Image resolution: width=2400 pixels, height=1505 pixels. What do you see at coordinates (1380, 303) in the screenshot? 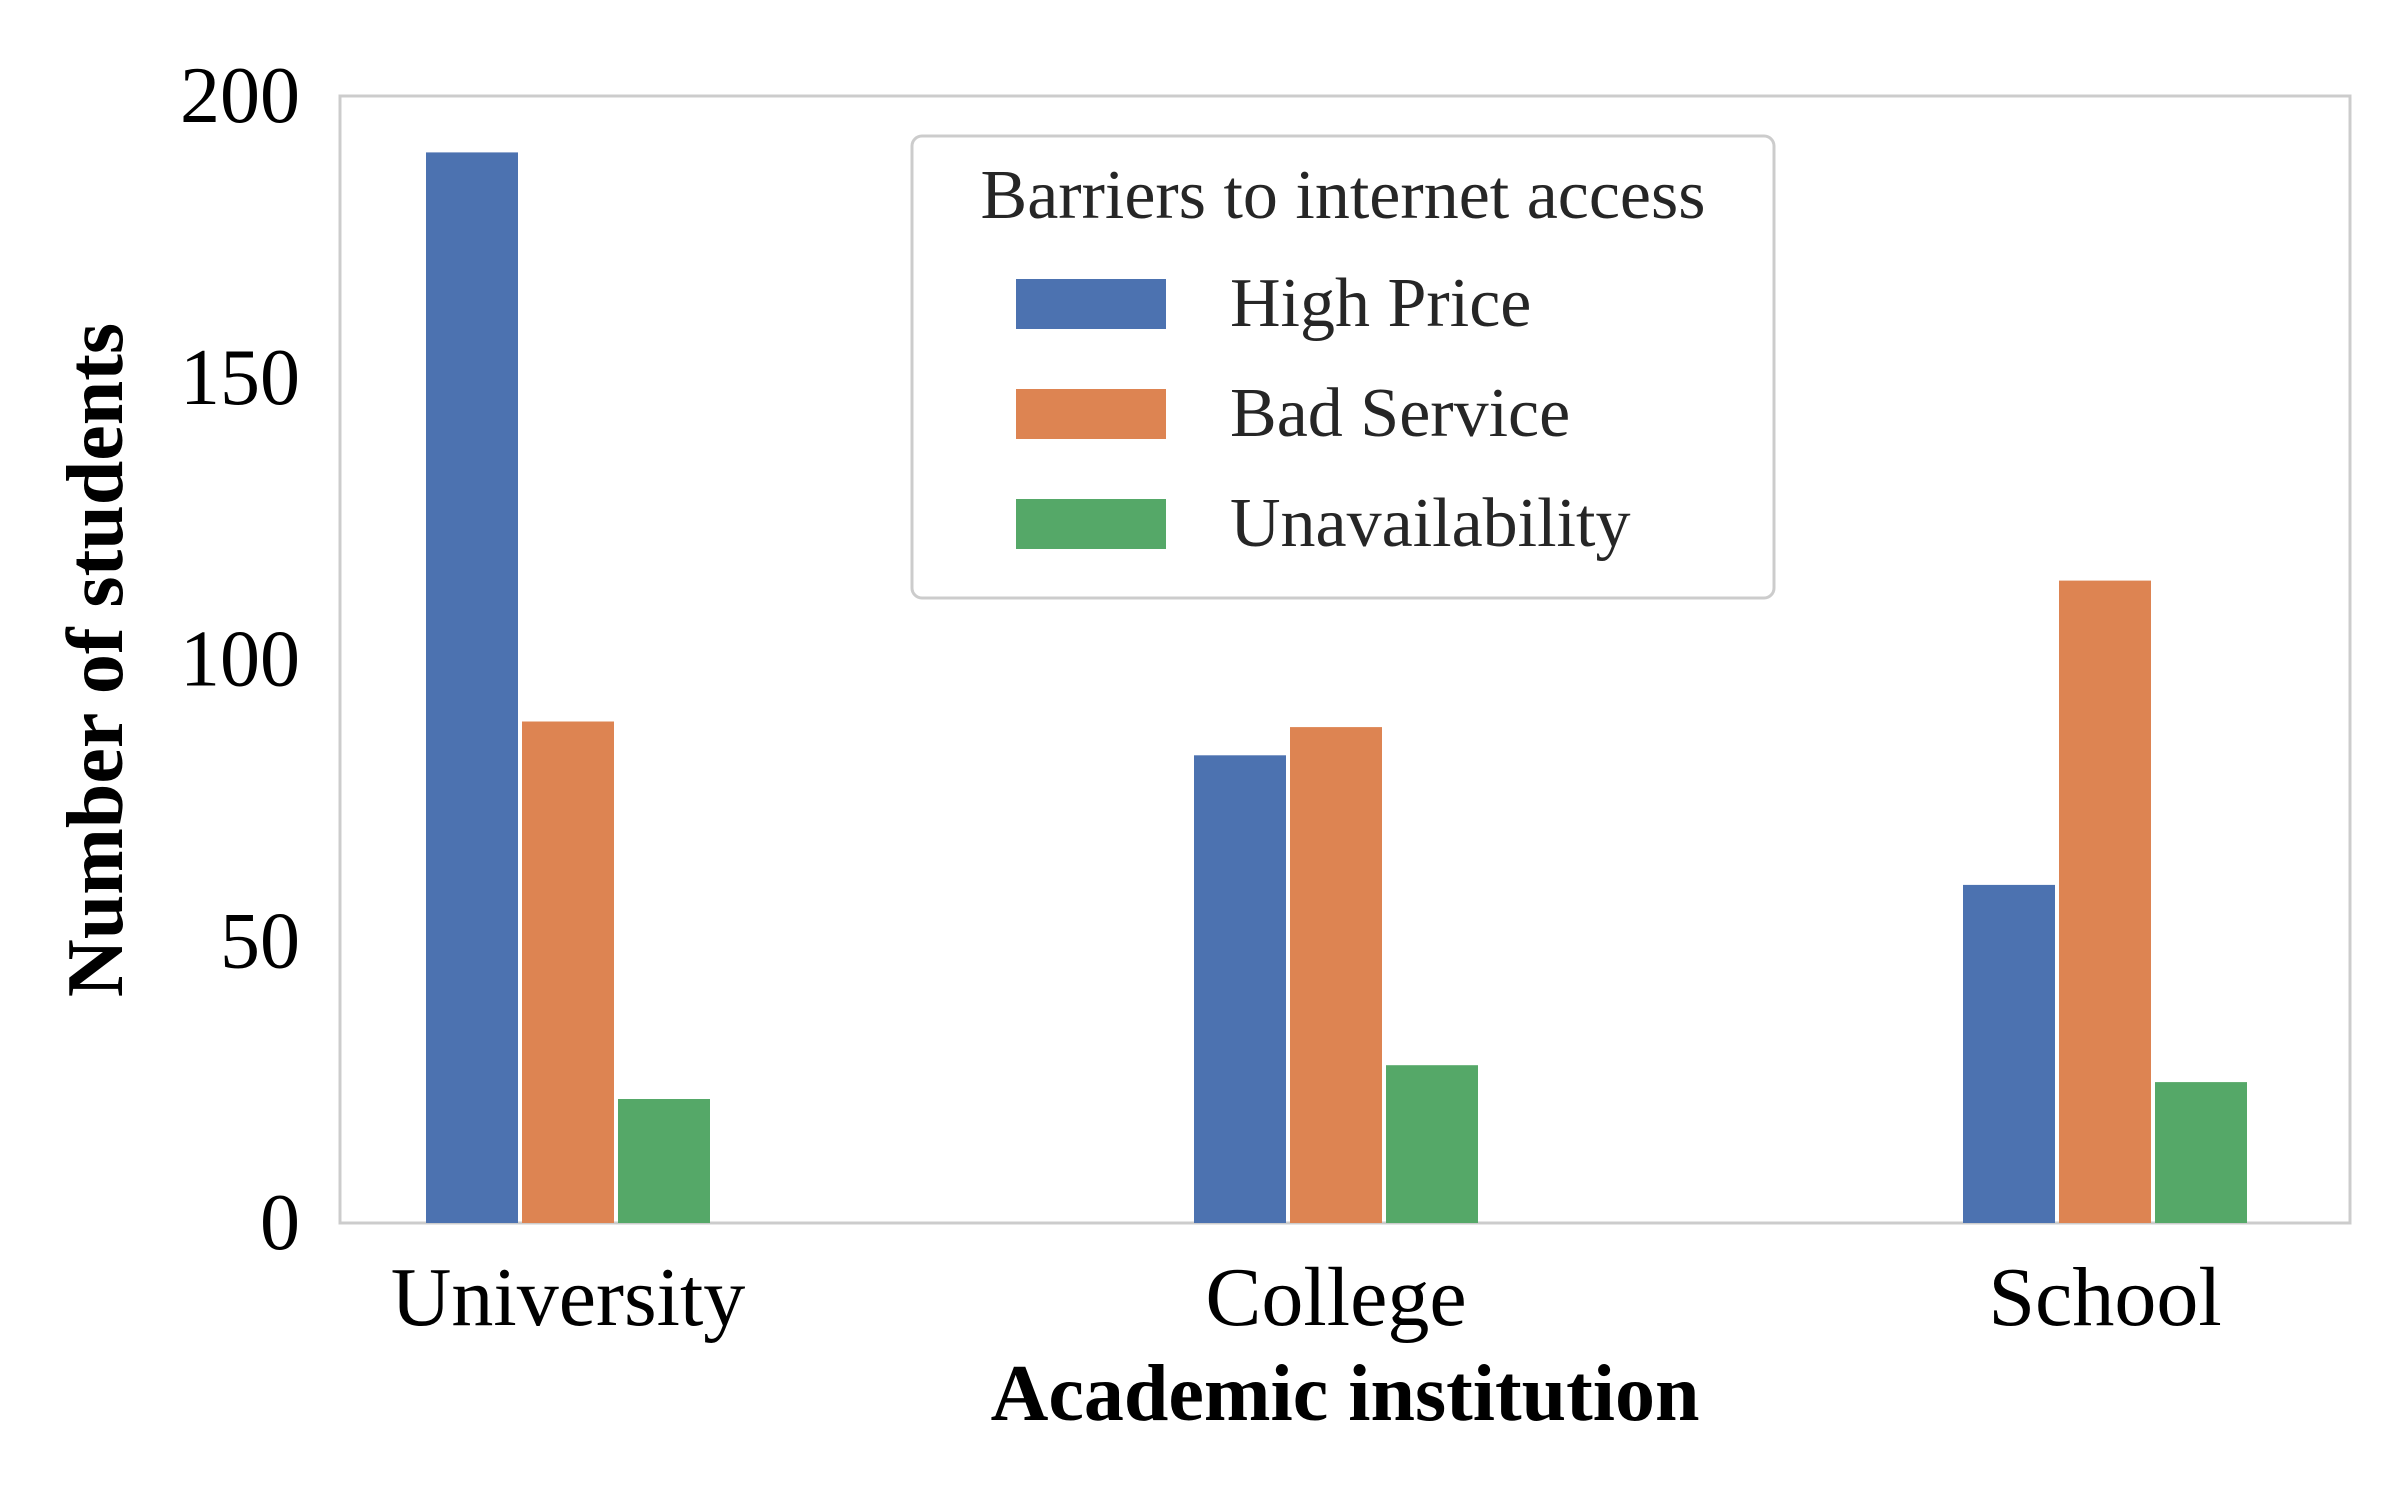
I see `legend-label: High Price` at bounding box center [1380, 303].